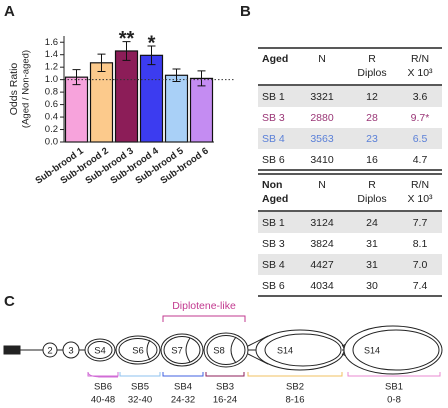 This screenshot has width=448, height=408. I want to click on table-cell: 7.0, so click(420, 265).